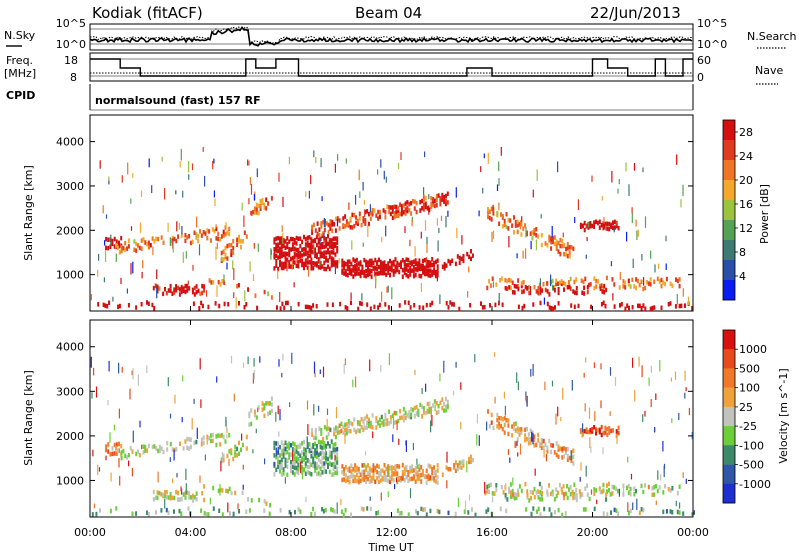 The width and height of the screenshot is (800, 558). I want to click on velocity-y-tick-label: 4000, so click(70, 347).